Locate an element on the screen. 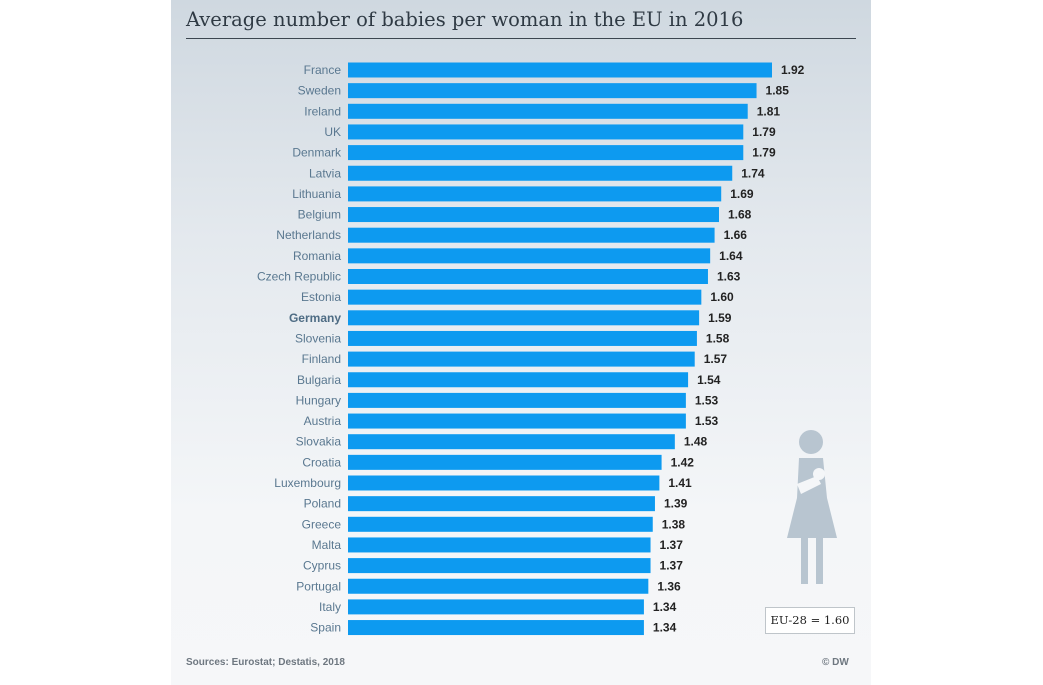 The height and width of the screenshot is (685, 1043). category-label: Greece is located at coordinates (322, 524).